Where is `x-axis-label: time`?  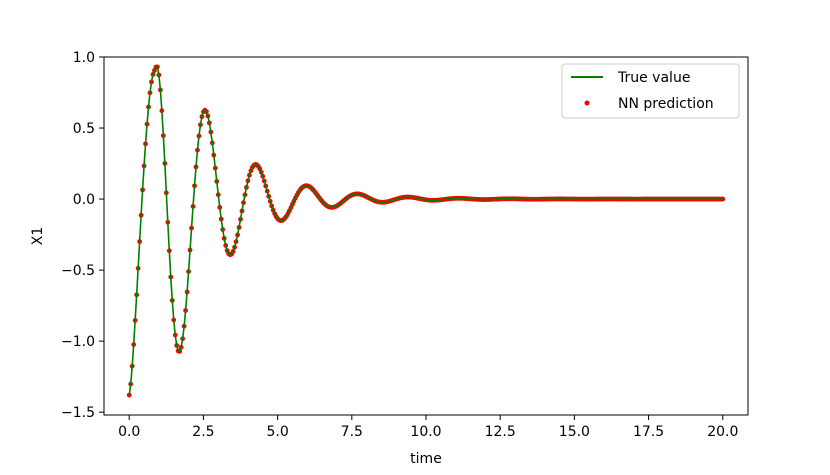 x-axis-label: time is located at coordinates (426, 459).